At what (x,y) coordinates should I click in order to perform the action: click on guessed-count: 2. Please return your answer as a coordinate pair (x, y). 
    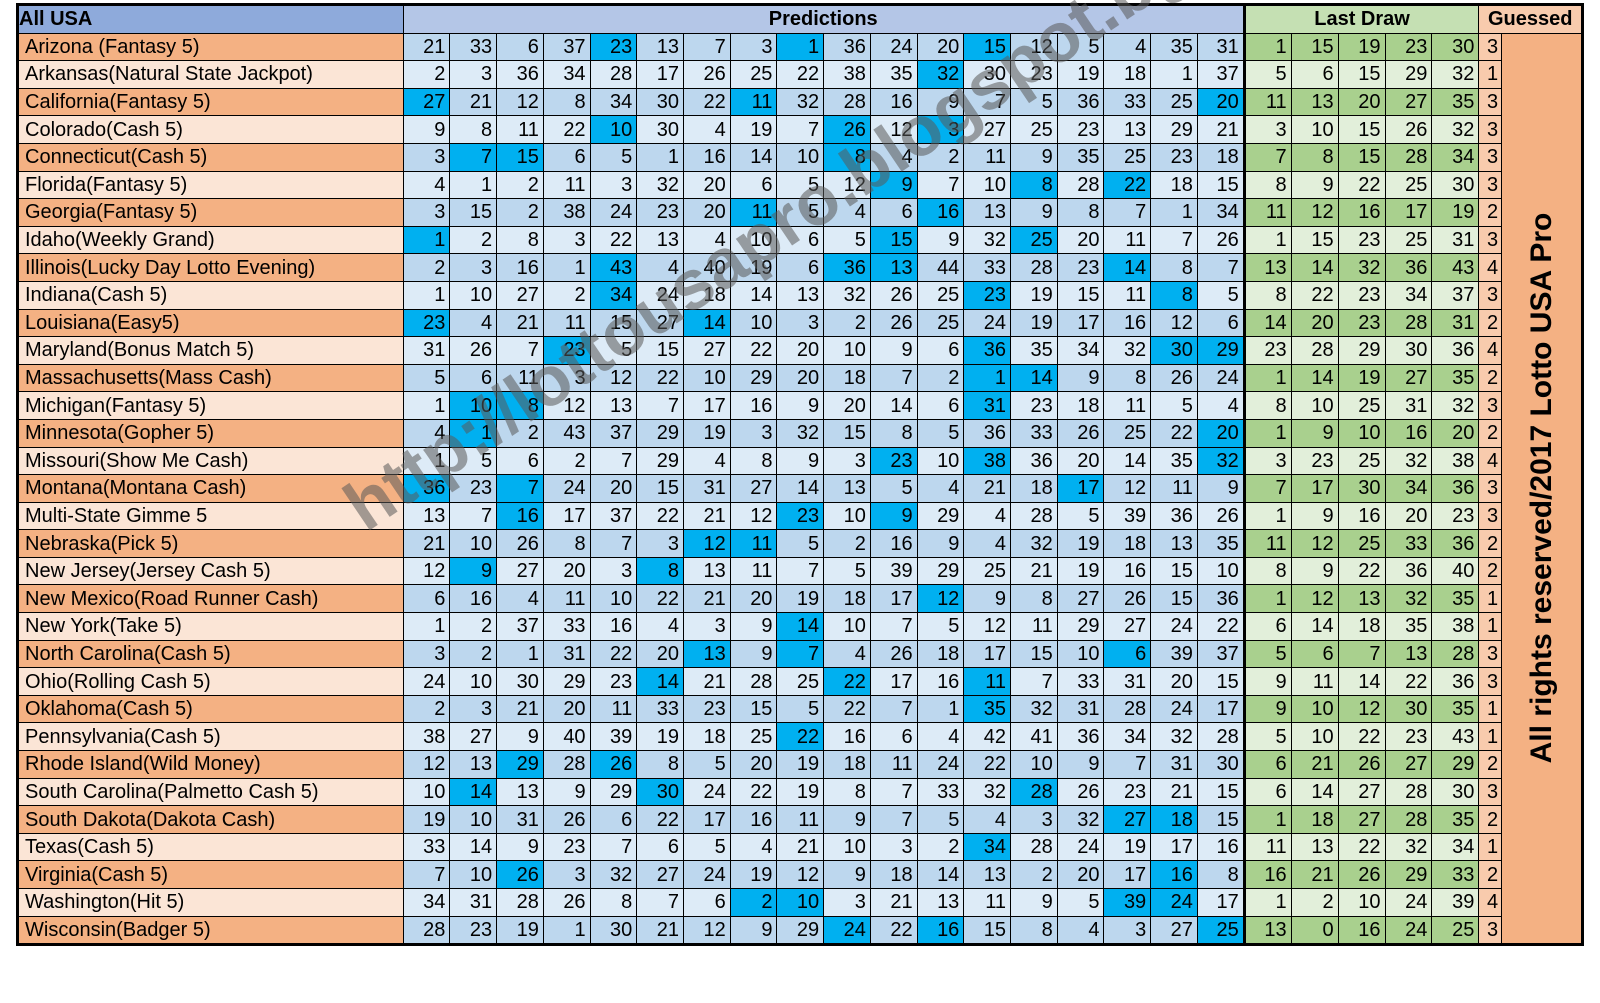
    Looking at the image, I should click on (1490, 543).